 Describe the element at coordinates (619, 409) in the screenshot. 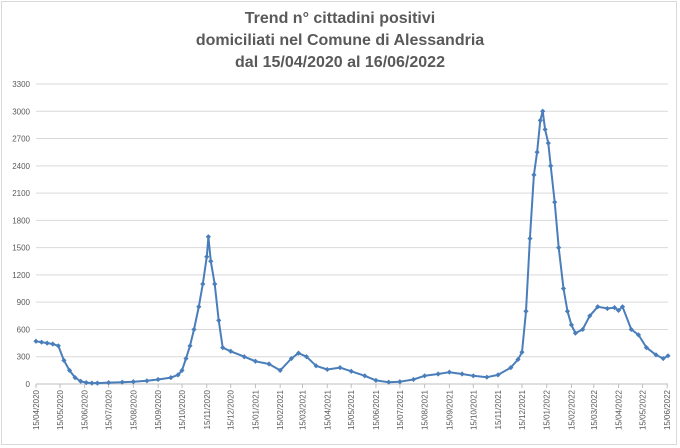

I see `x-tick-label: 15/04/2022` at that location.